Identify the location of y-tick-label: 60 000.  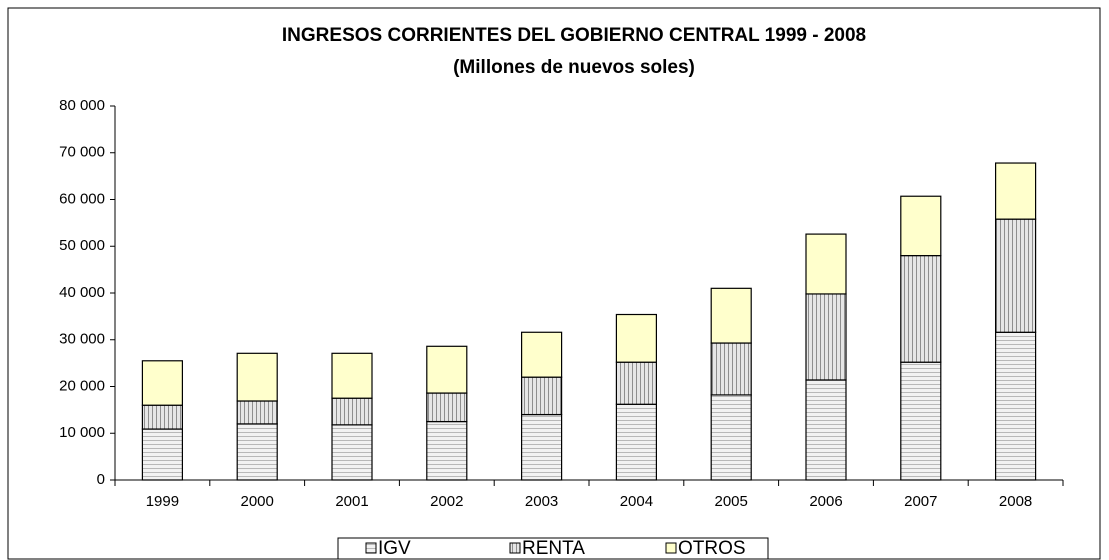
(82, 198).